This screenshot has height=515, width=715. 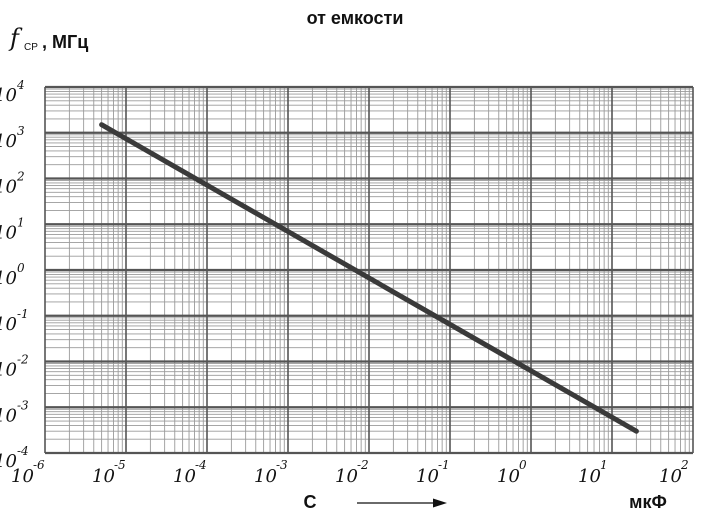 I want to click on y-tick-label: 10⁻², so click(x=14, y=367).